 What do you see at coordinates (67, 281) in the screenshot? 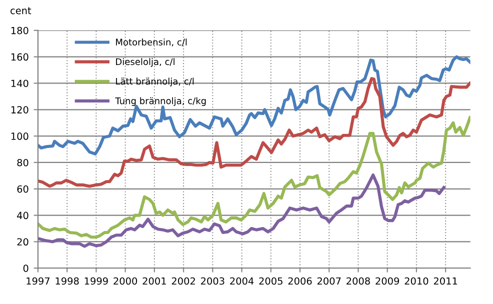
I see `x-tick-label: 1998` at bounding box center [67, 281].